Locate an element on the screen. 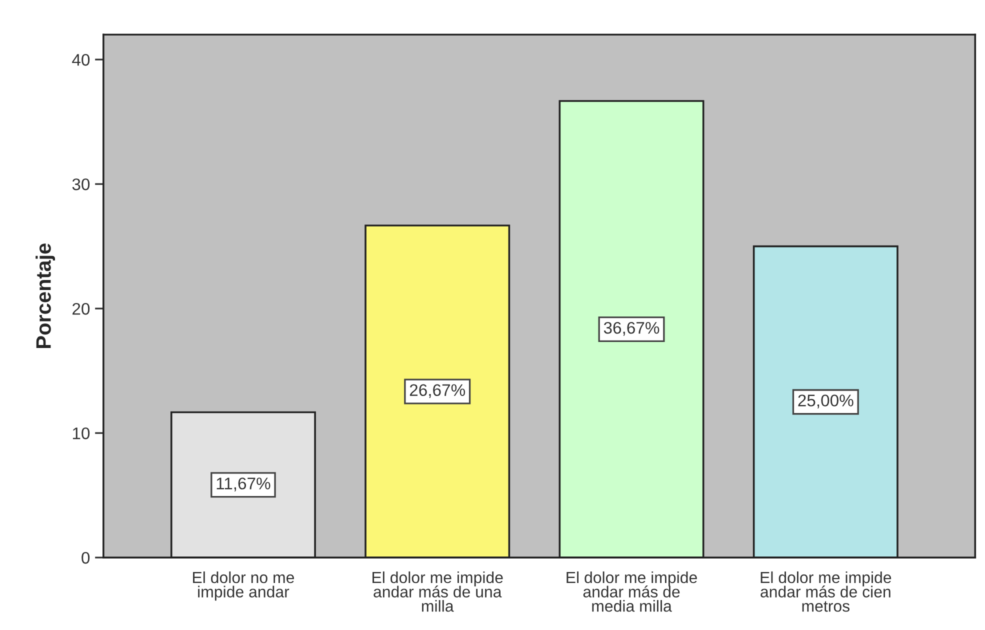 The height and width of the screenshot is (630, 985). data-label: 26,67% is located at coordinates (438, 391).